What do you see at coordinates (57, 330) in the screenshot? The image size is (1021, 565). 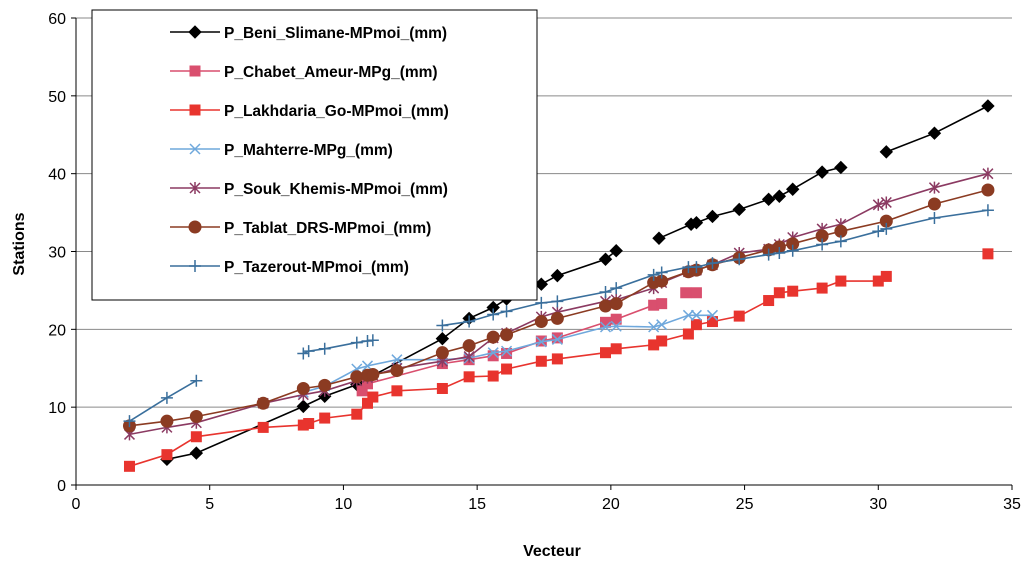 I see `y-tick-label: 20` at bounding box center [57, 330].